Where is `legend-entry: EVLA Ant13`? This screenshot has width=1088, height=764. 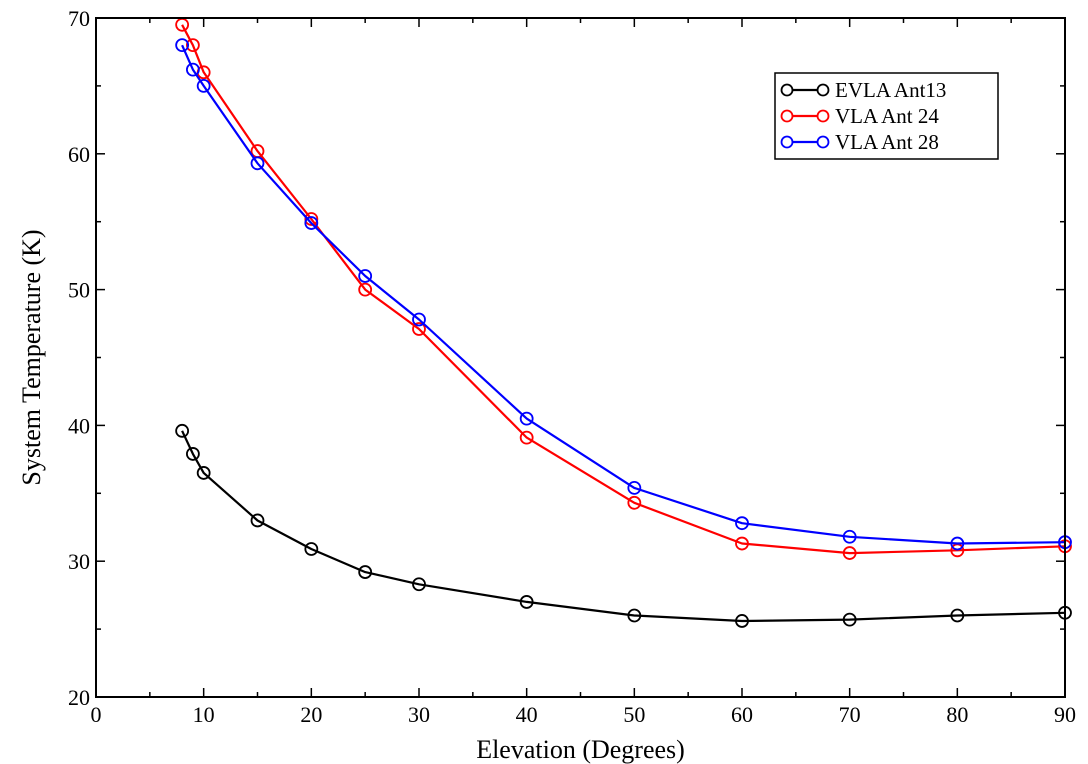 legend-entry: EVLA Ant13 is located at coordinates (863, 90).